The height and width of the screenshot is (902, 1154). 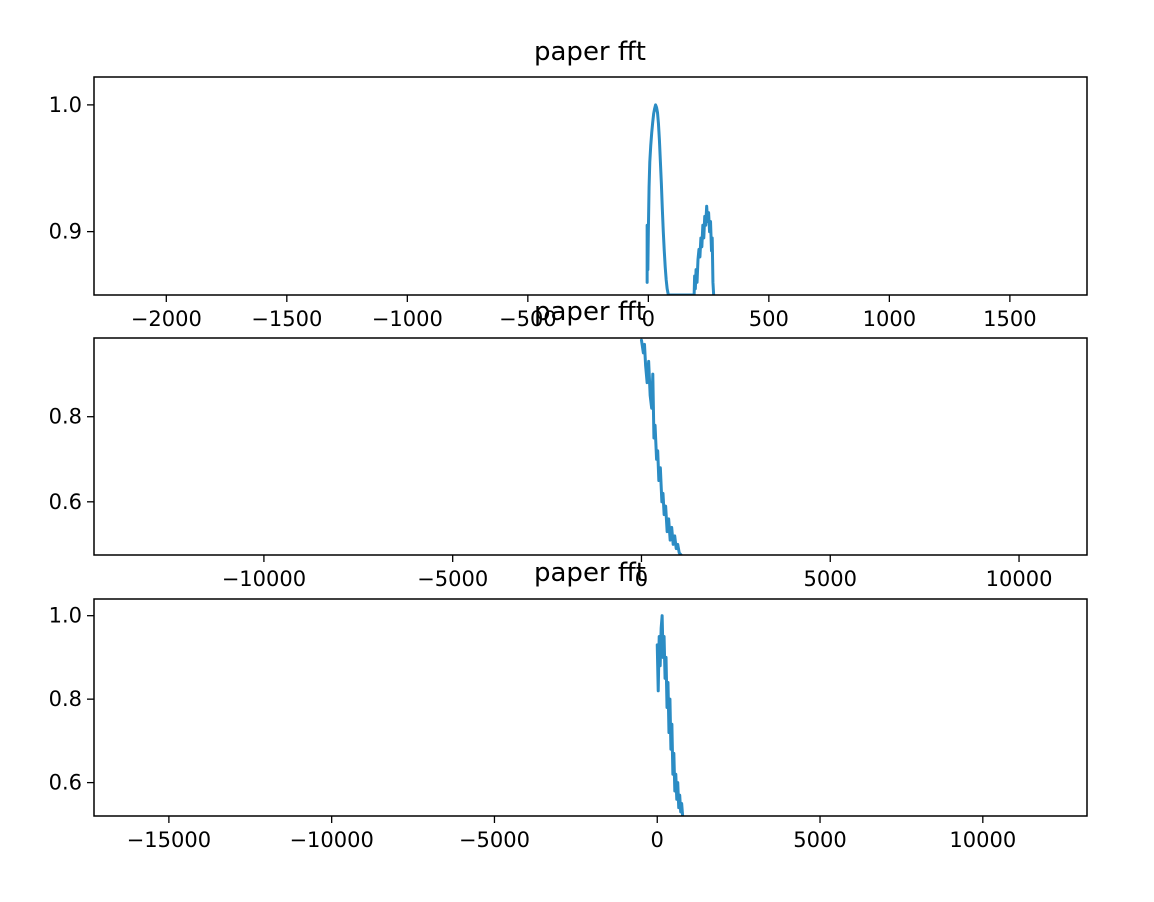 What do you see at coordinates (65, 232) in the screenshot?
I see `y-tick-label: 0.9` at bounding box center [65, 232].